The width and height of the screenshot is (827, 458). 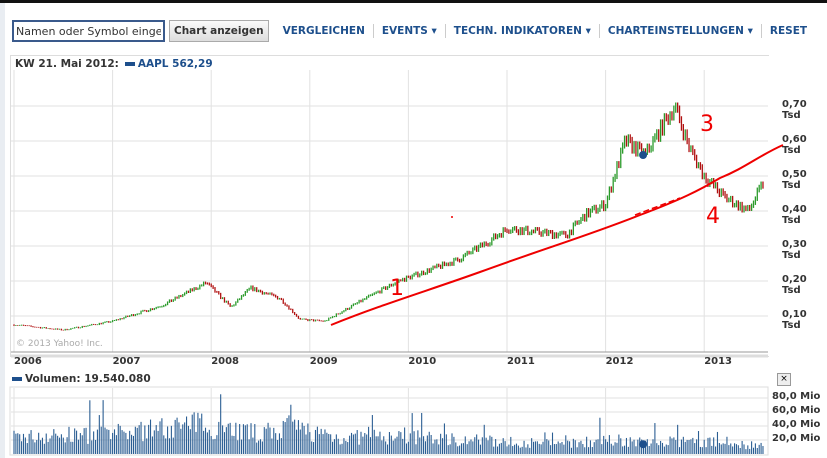 I want to click on x-tick-label: 2012, so click(x=619, y=361).